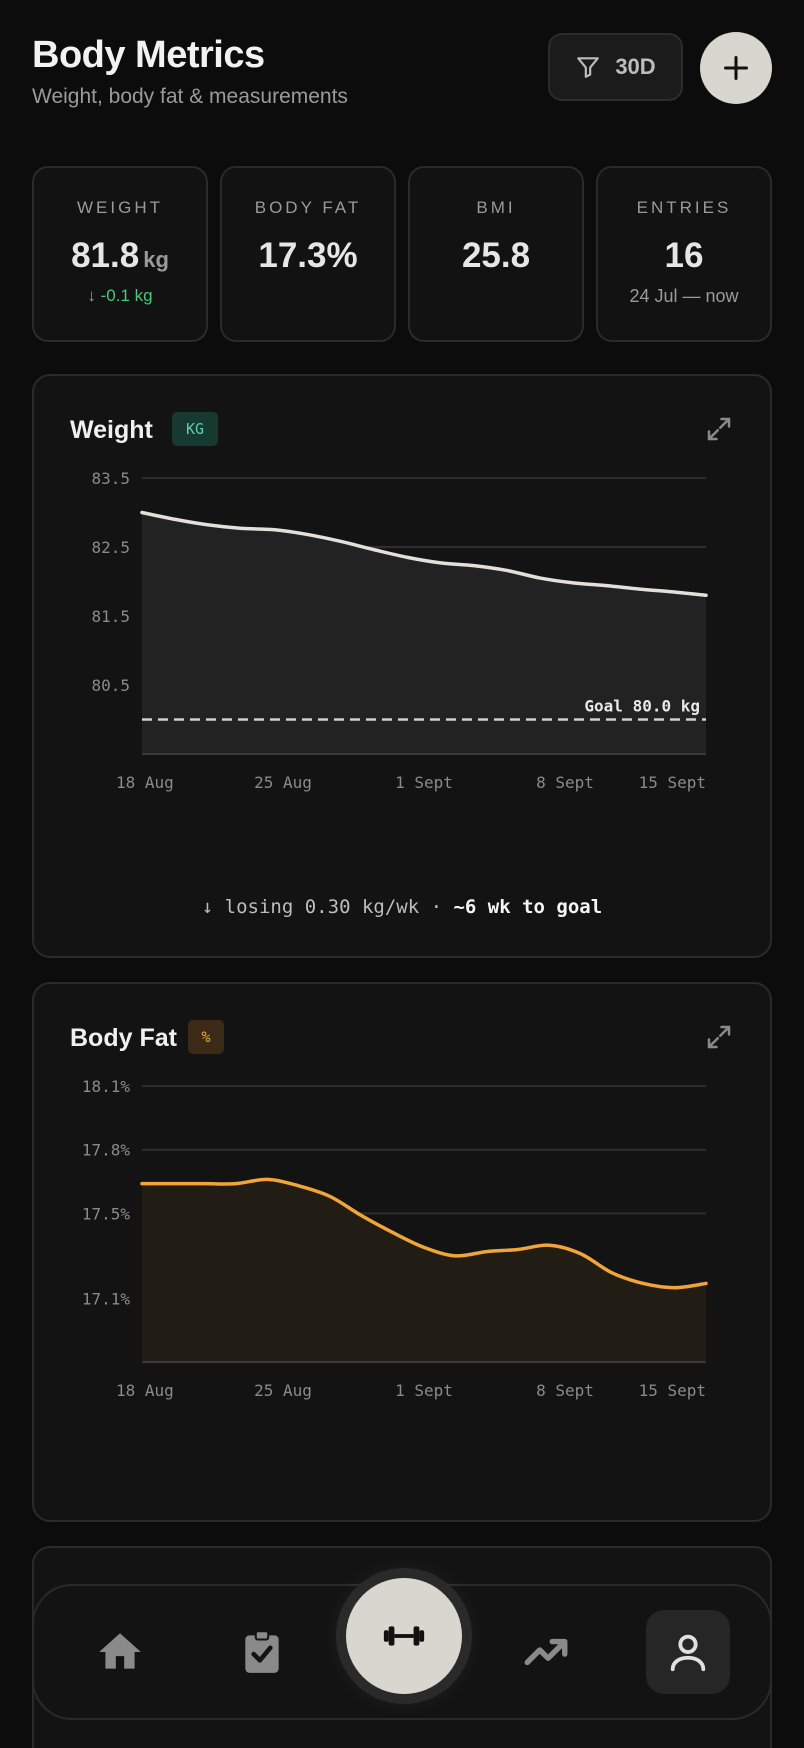  Describe the element at coordinates (105, 255) in the screenshot. I see `weight-value: 81.8` at that location.